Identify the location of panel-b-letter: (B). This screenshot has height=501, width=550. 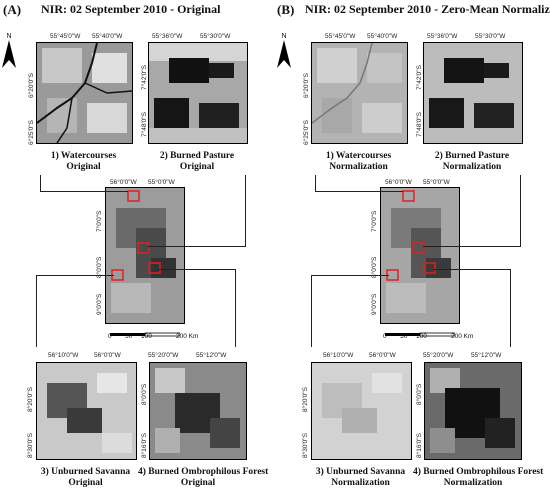
(286, 9).